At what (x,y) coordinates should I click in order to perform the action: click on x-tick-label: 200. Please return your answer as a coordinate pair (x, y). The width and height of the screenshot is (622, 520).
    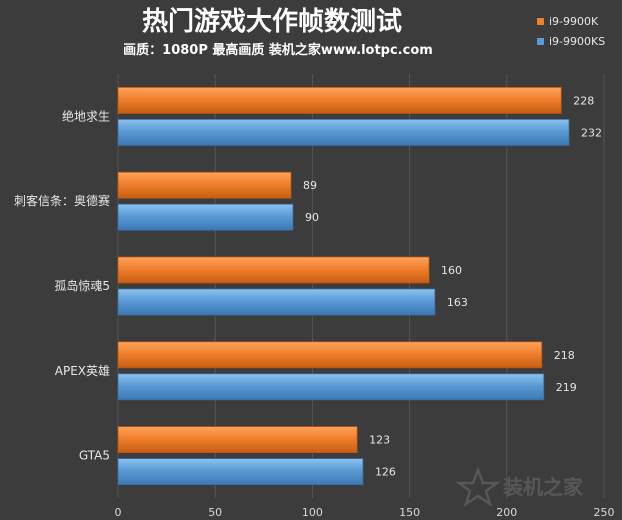
    Looking at the image, I should click on (506, 512).